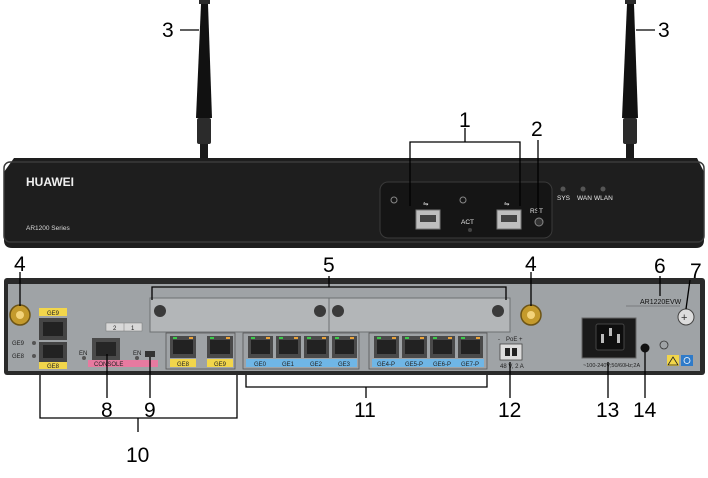 The image size is (708, 478). I want to click on port-label-ge7-p: GE7-P, so click(470, 365).